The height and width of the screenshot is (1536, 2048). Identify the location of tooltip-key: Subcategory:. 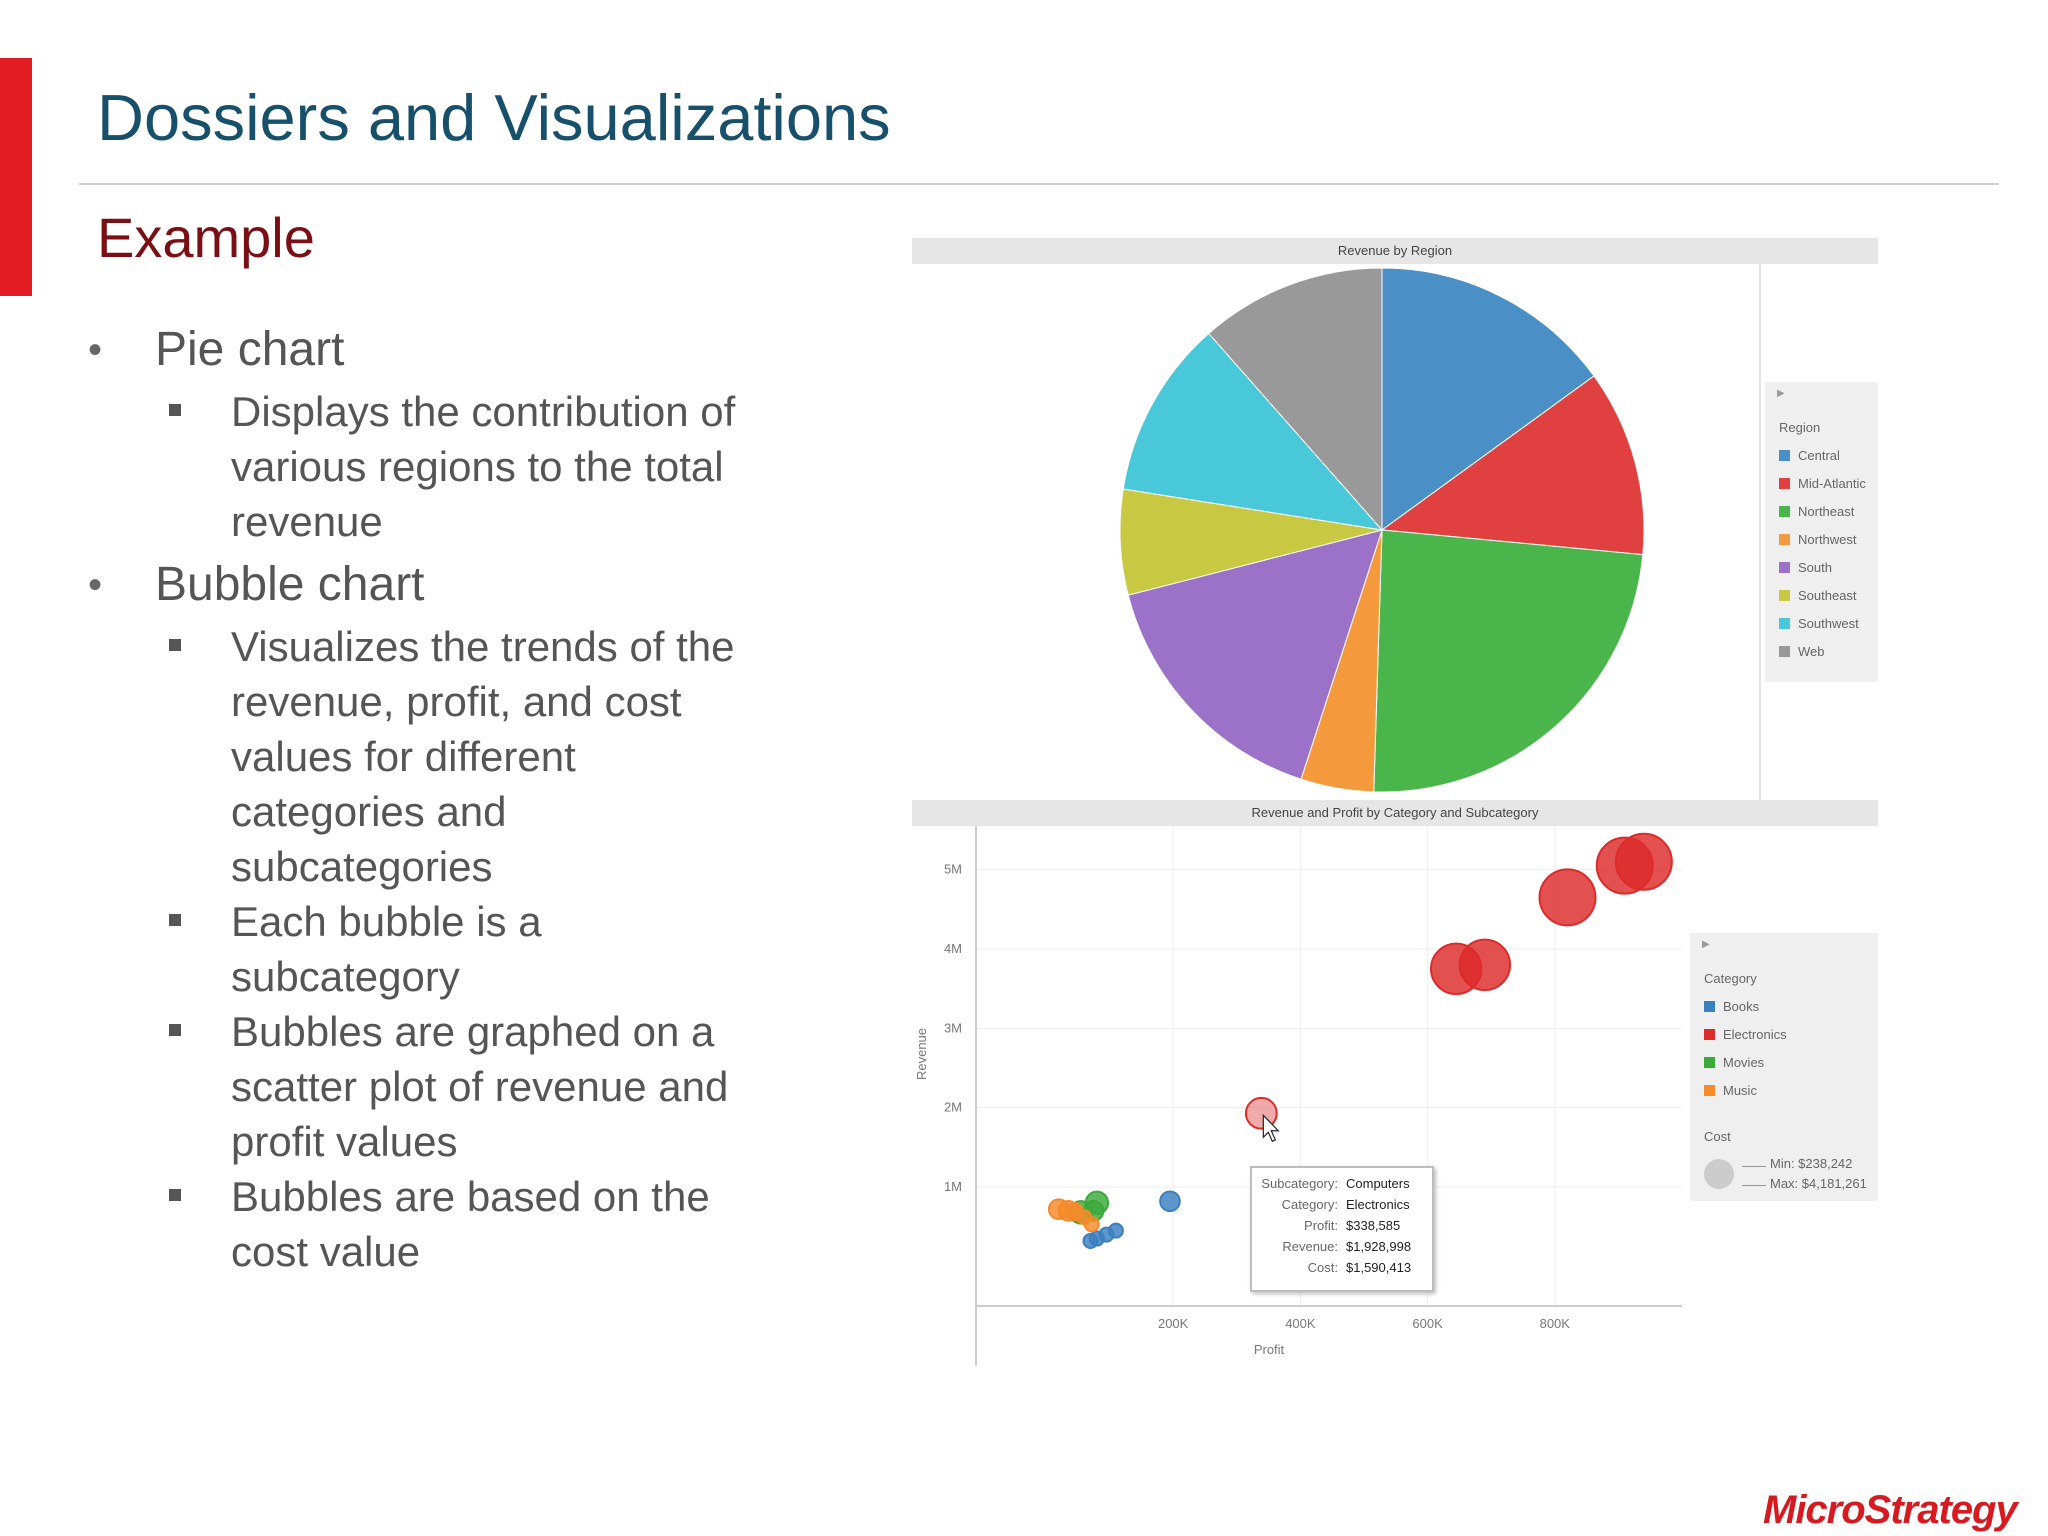
(1299, 1183).